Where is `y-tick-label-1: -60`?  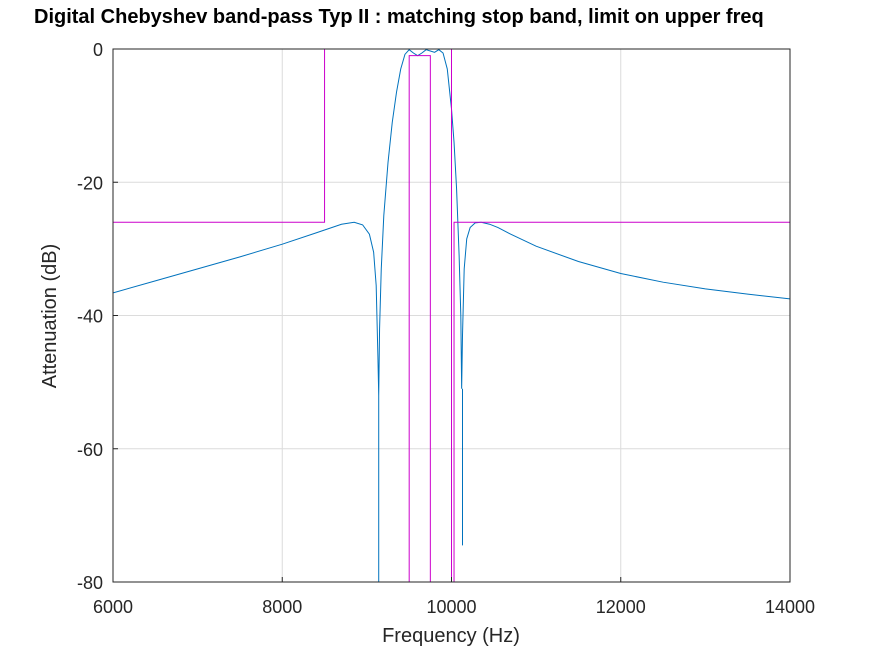 y-tick-label-1: -60 is located at coordinates (90, 450).